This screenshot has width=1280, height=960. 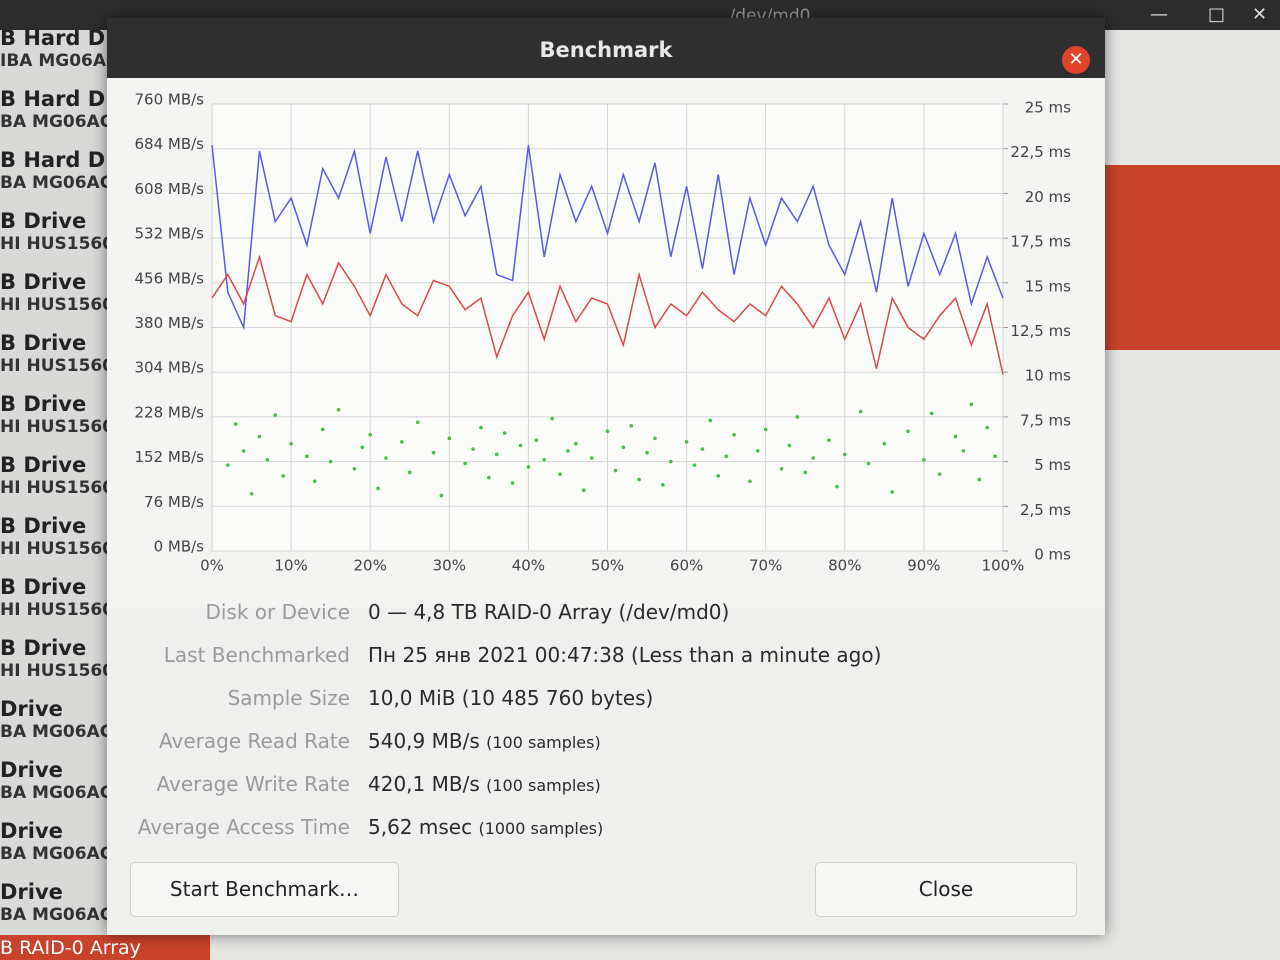 I want to click on y2-tick-label: 17,5 ms, so click(x=1040, y=242).